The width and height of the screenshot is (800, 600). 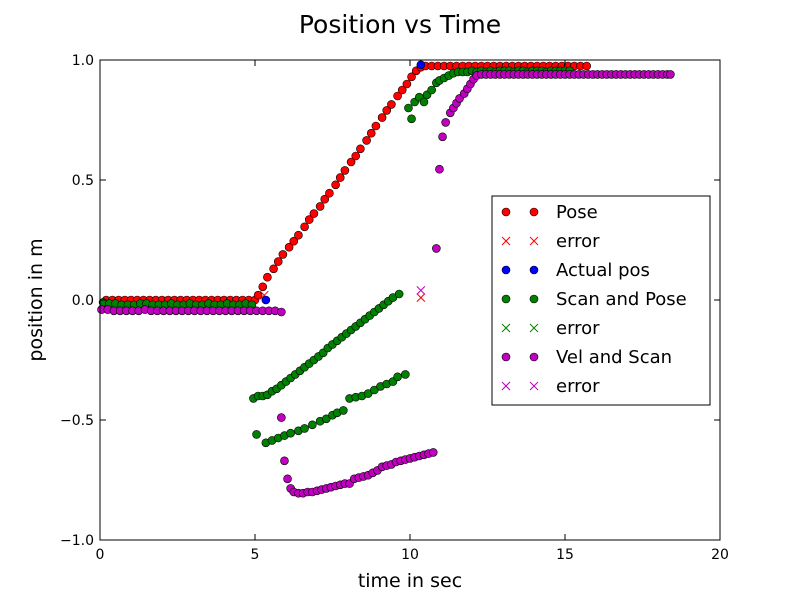 I want to click on chart-title: Position vs Time, so click(x=400, y=24).